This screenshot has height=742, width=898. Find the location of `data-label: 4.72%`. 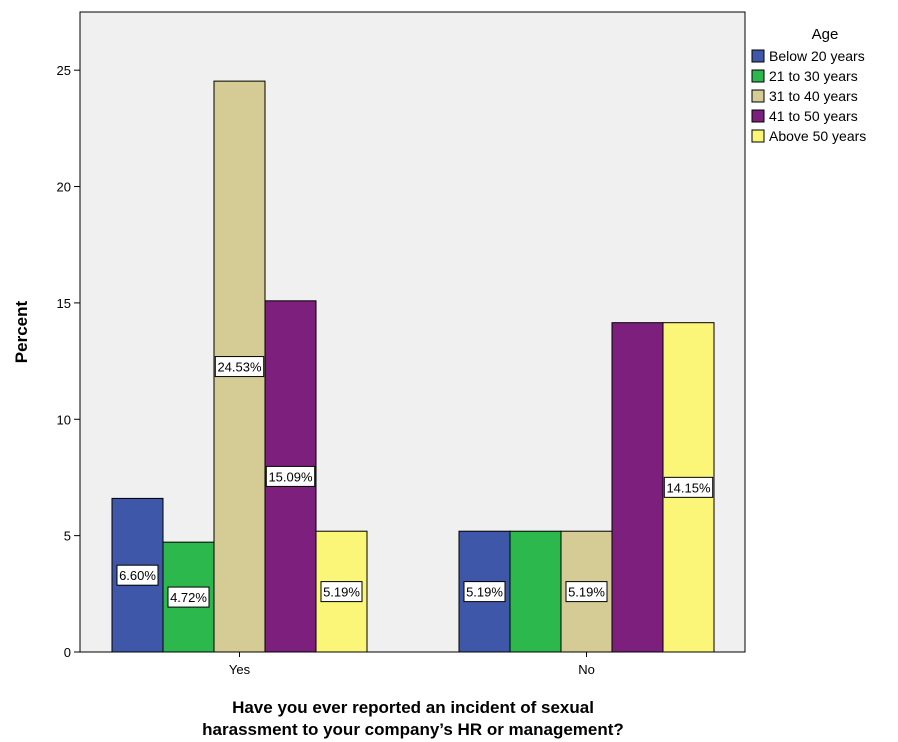

data-label: 4.72% is located at coordinates (188, 597).